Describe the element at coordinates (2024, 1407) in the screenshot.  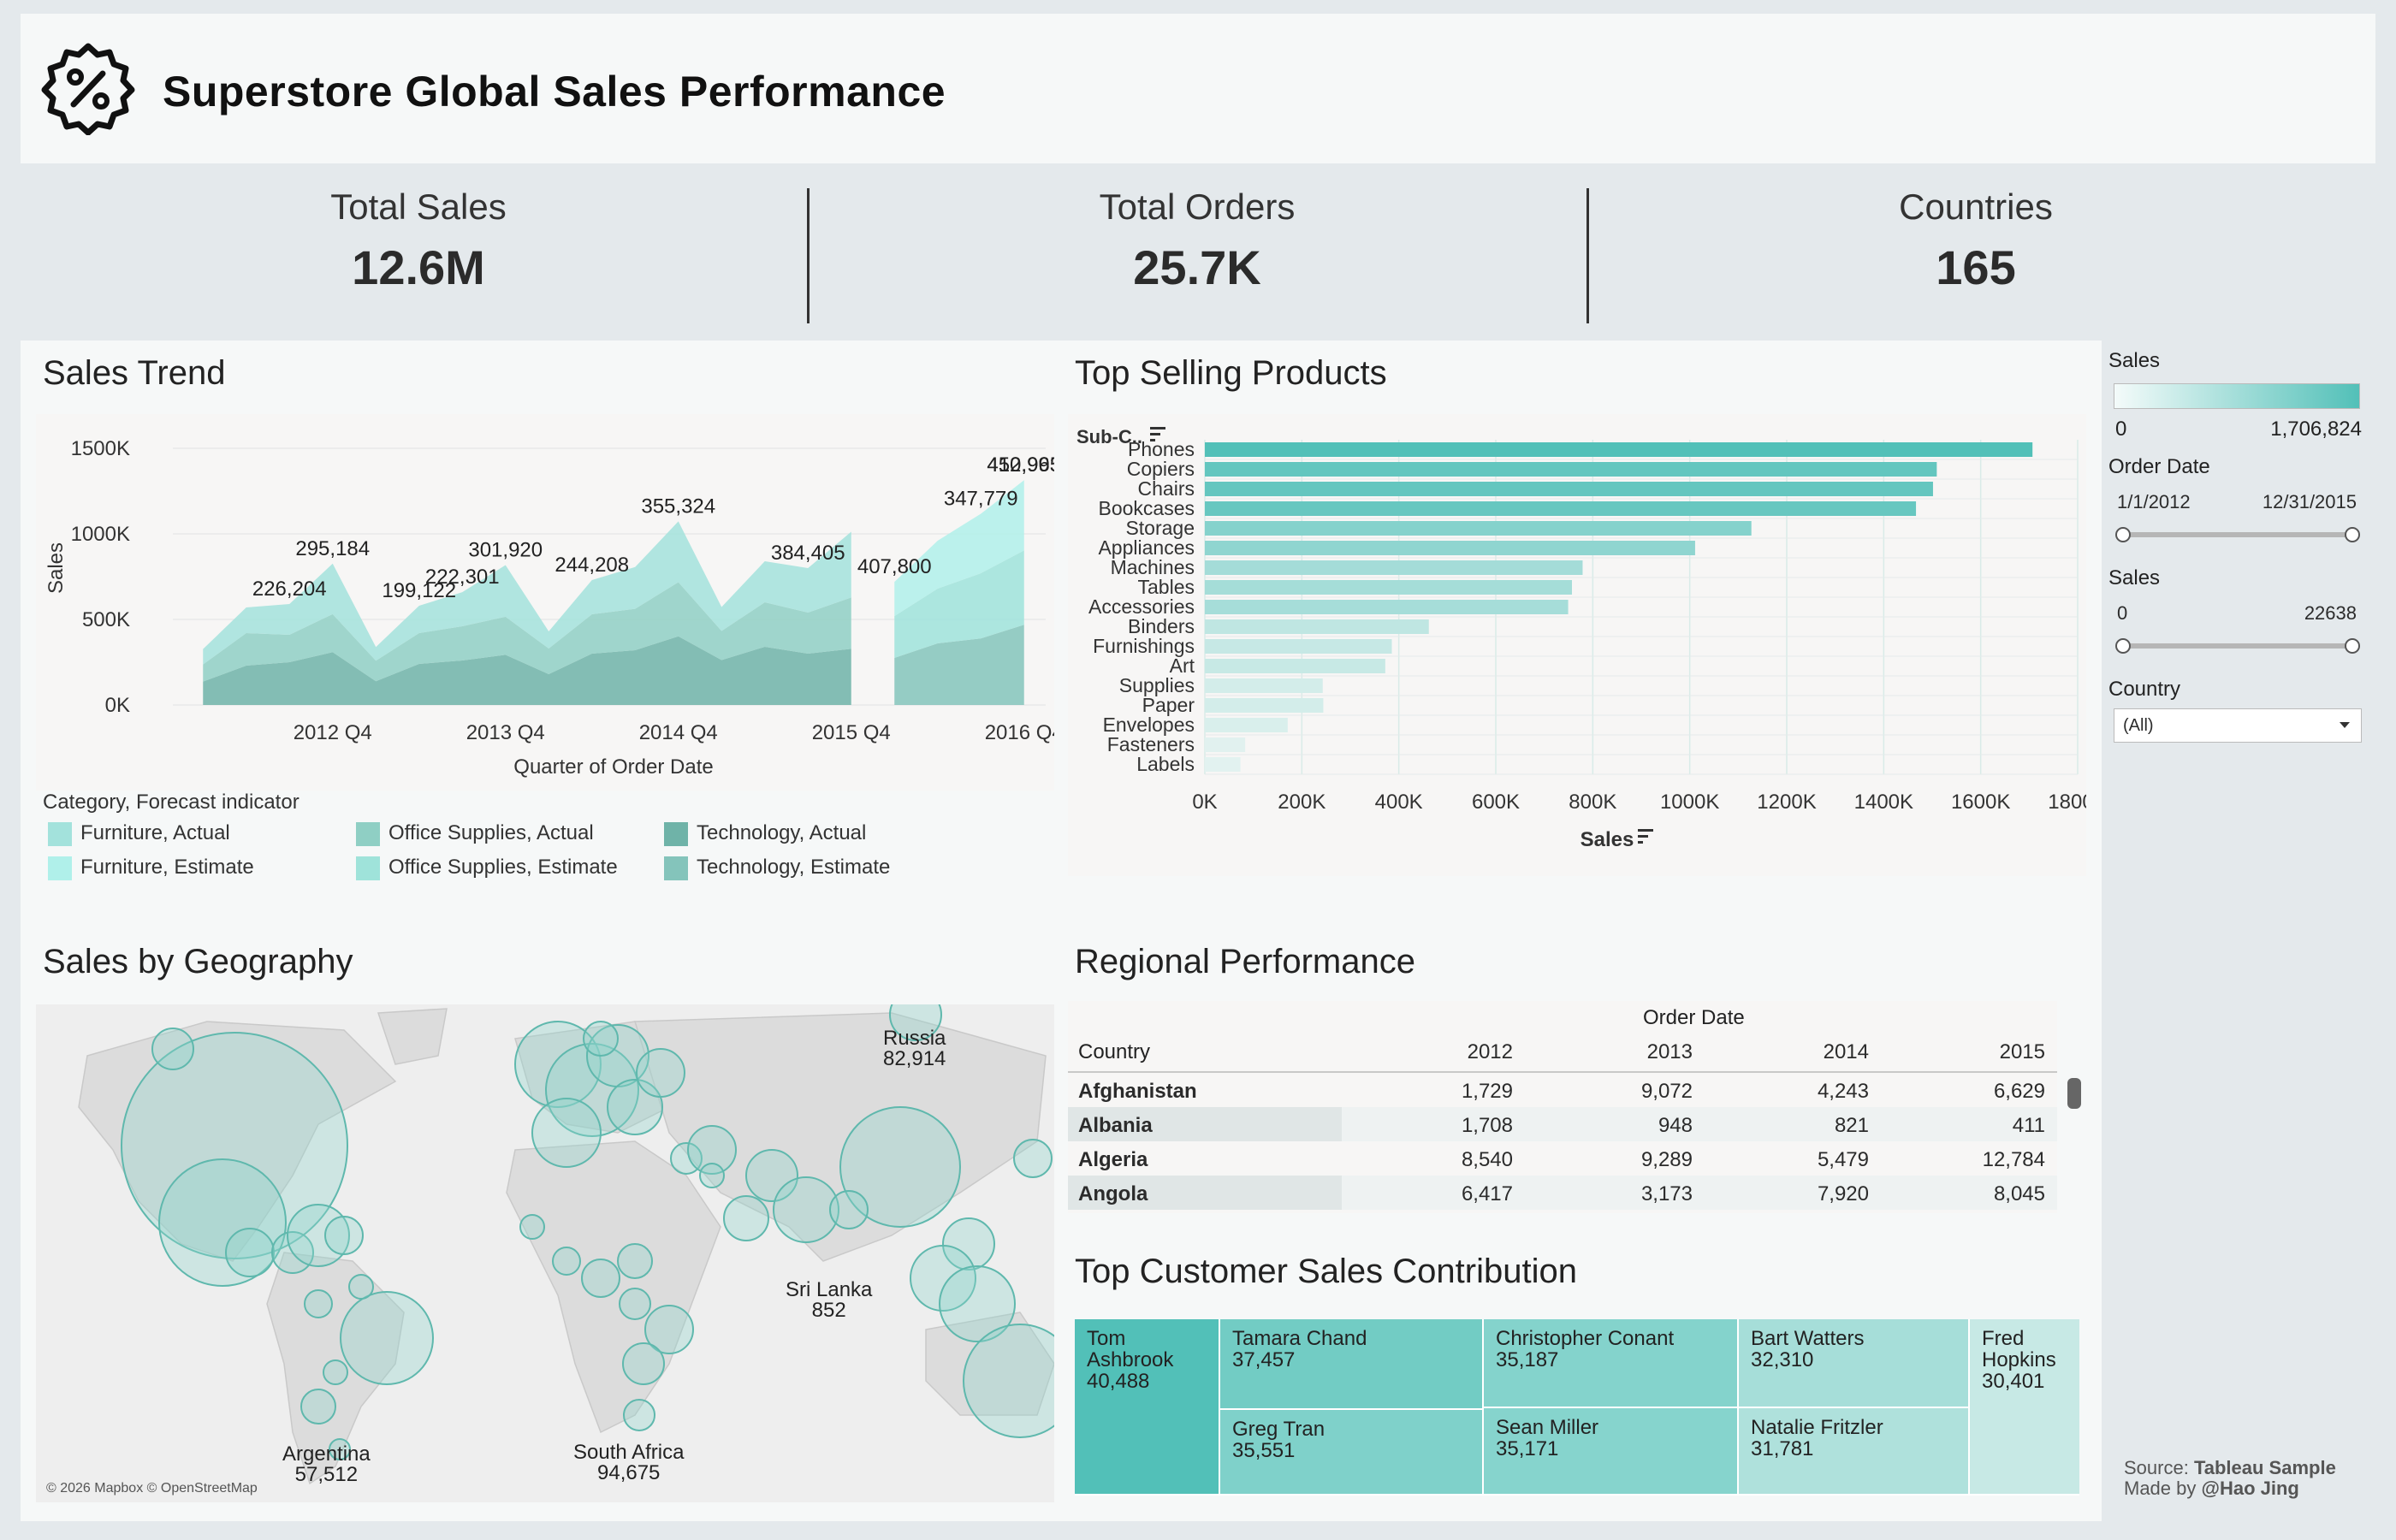
I see `treemap-cell-fred-hopkins: Fred Hopkins 30,401` at that location.